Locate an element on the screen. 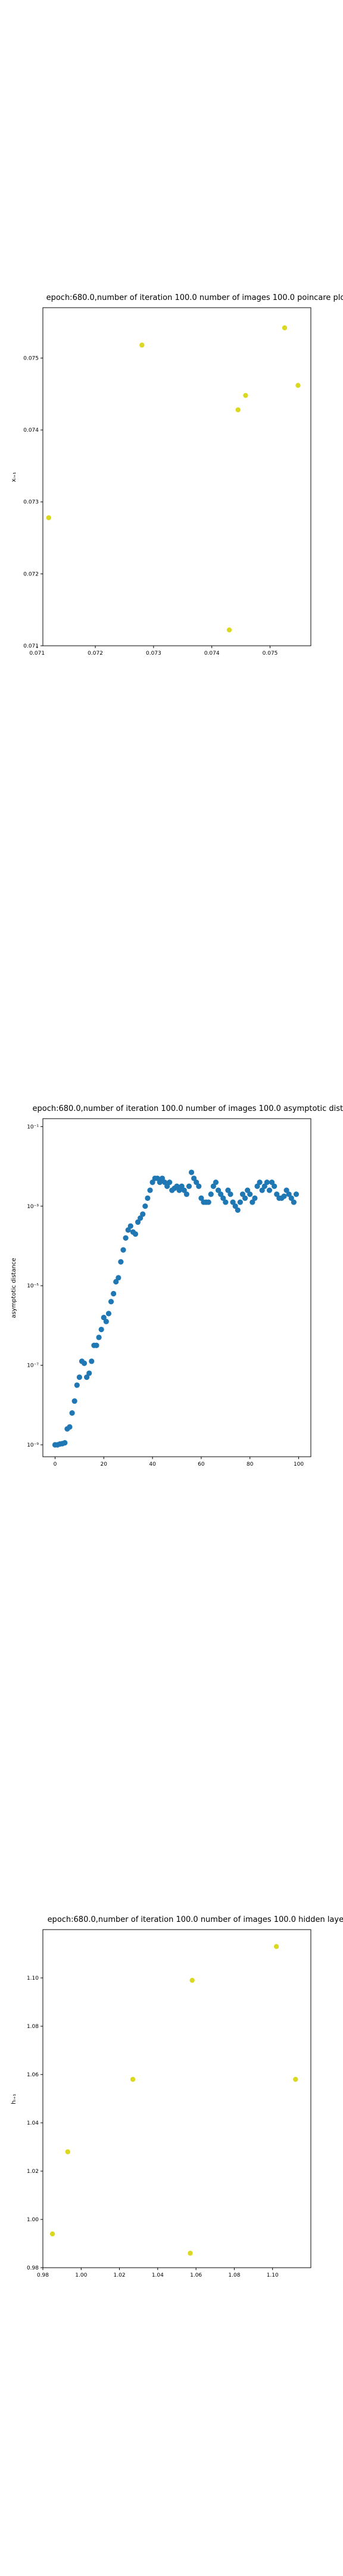 Image resolution: width=343 pixels, height=2576 pixels. y-tick-label: 10⁻³ is located at coordinates (33, 1207).